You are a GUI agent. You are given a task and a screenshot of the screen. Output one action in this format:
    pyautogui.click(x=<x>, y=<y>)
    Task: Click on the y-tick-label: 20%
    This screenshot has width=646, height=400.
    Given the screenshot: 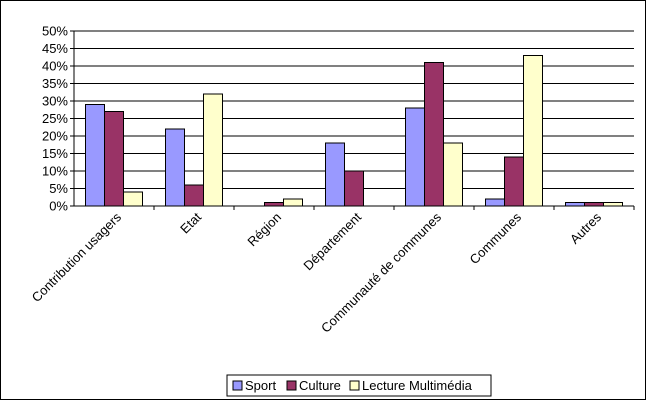 What is the action you would take?
    pyautogui.click(x=55, y=136)
    